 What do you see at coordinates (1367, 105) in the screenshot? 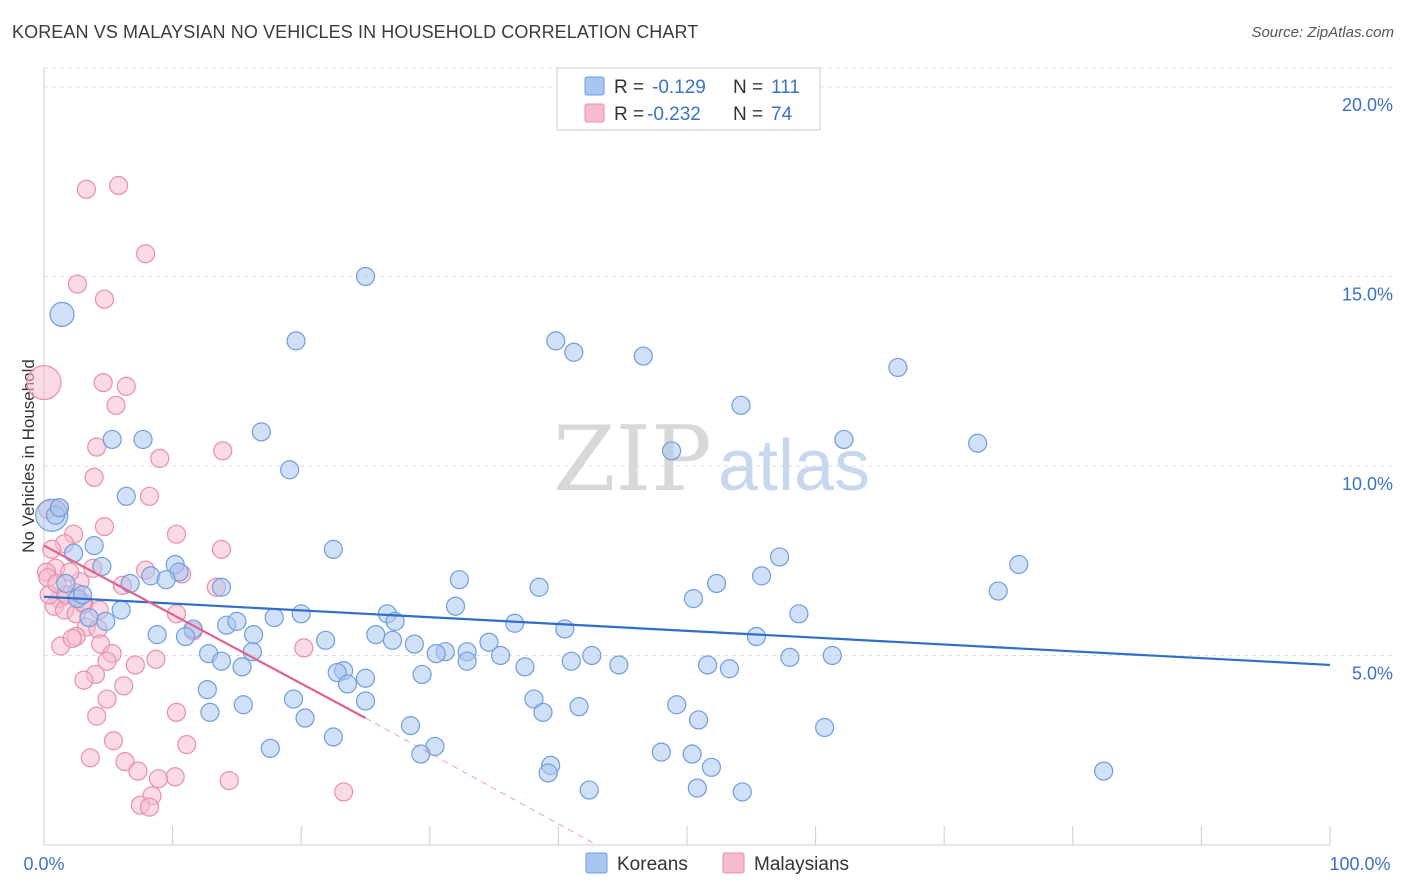
I see `y-tick-label: 20.0%` at bounding box center [1367, 105].